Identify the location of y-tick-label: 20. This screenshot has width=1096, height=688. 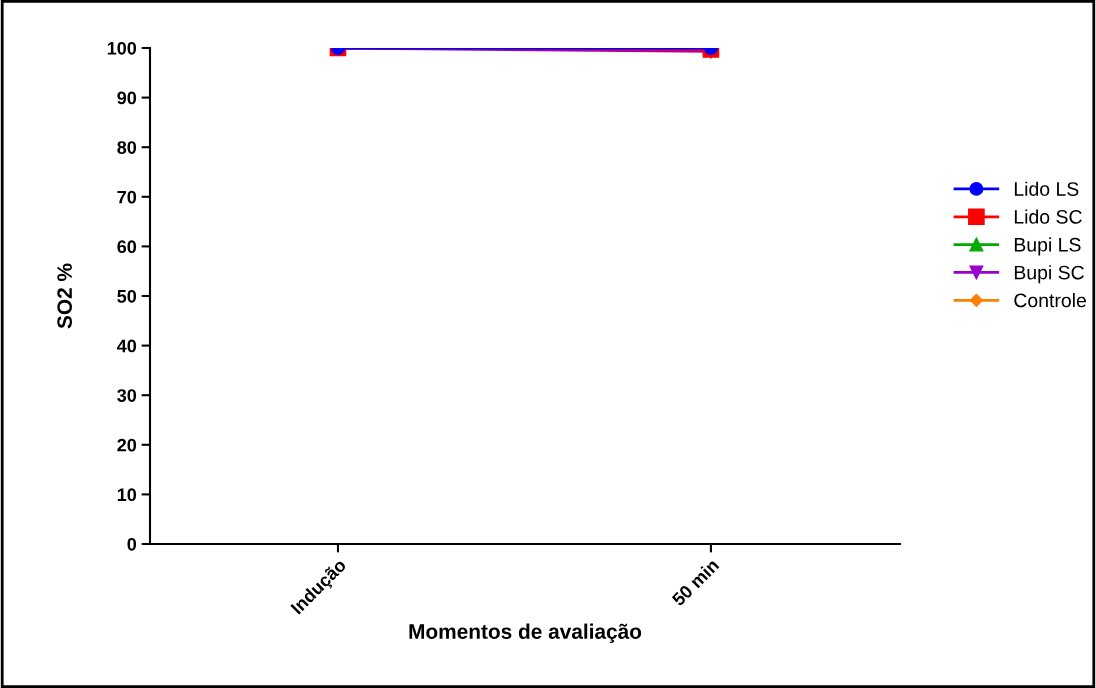
(127, 445).